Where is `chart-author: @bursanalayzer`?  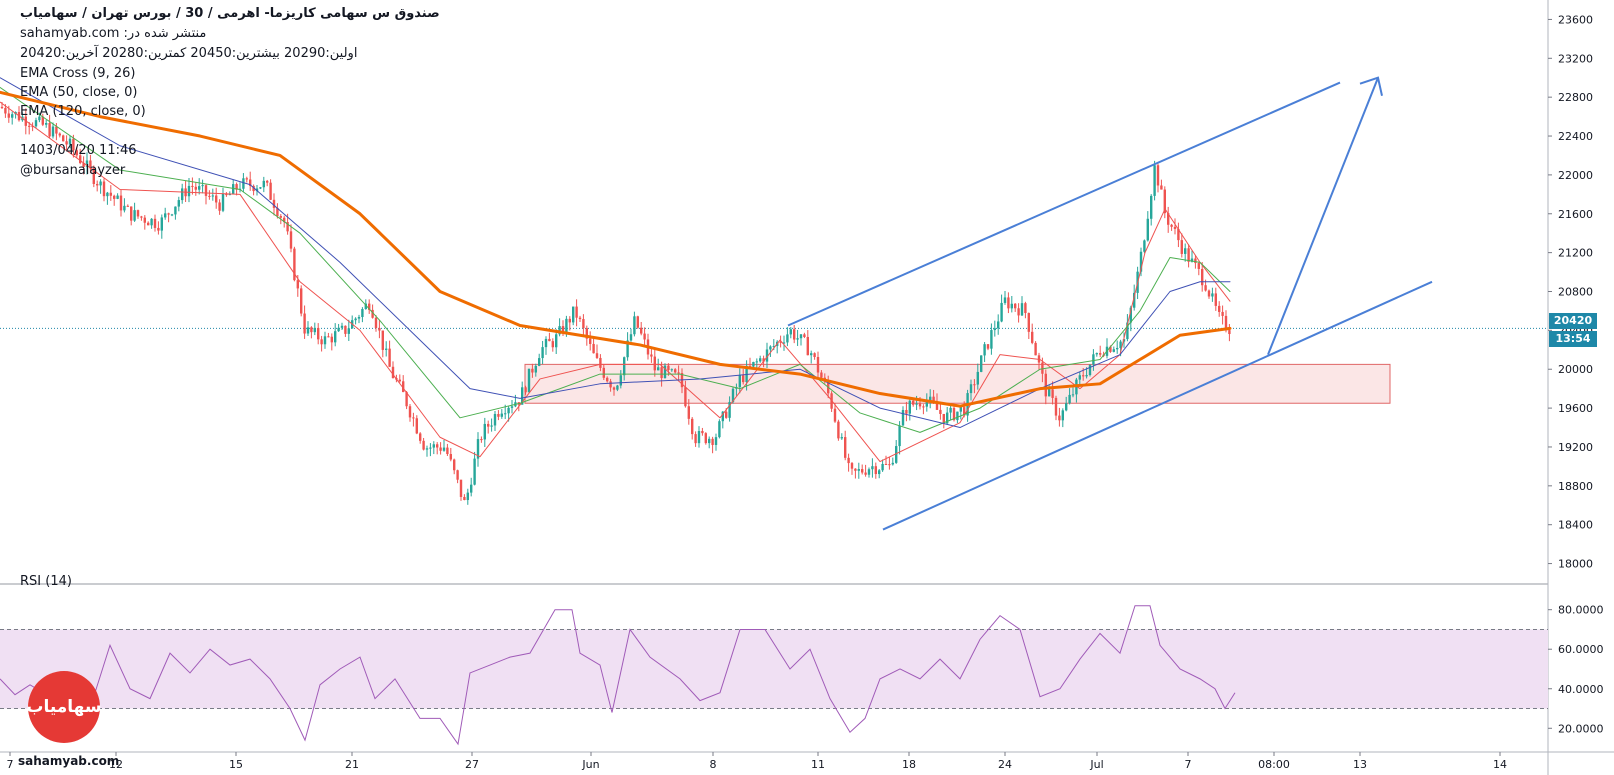 chart-author: @bursanalayzer is located at coordinates (73, 170).